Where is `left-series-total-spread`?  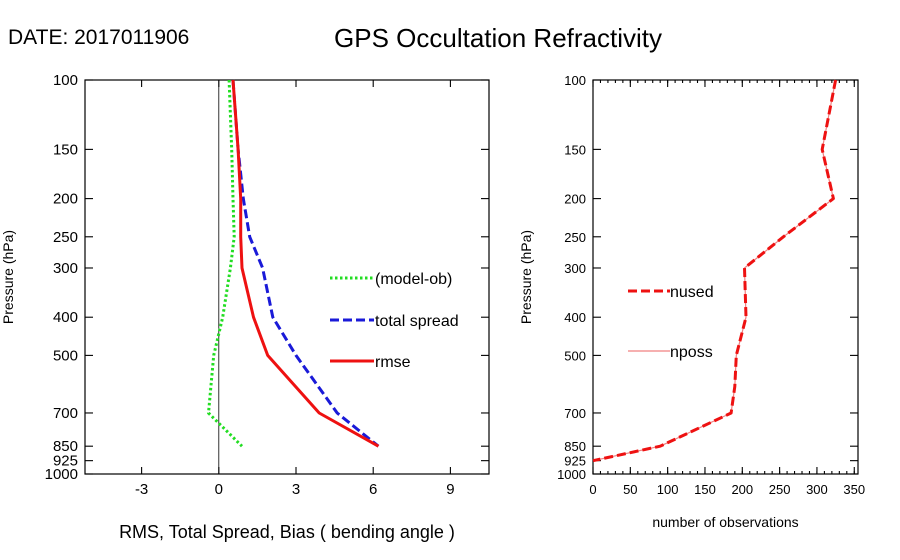
left-series-total-spread is located at coordinates (305, 263).